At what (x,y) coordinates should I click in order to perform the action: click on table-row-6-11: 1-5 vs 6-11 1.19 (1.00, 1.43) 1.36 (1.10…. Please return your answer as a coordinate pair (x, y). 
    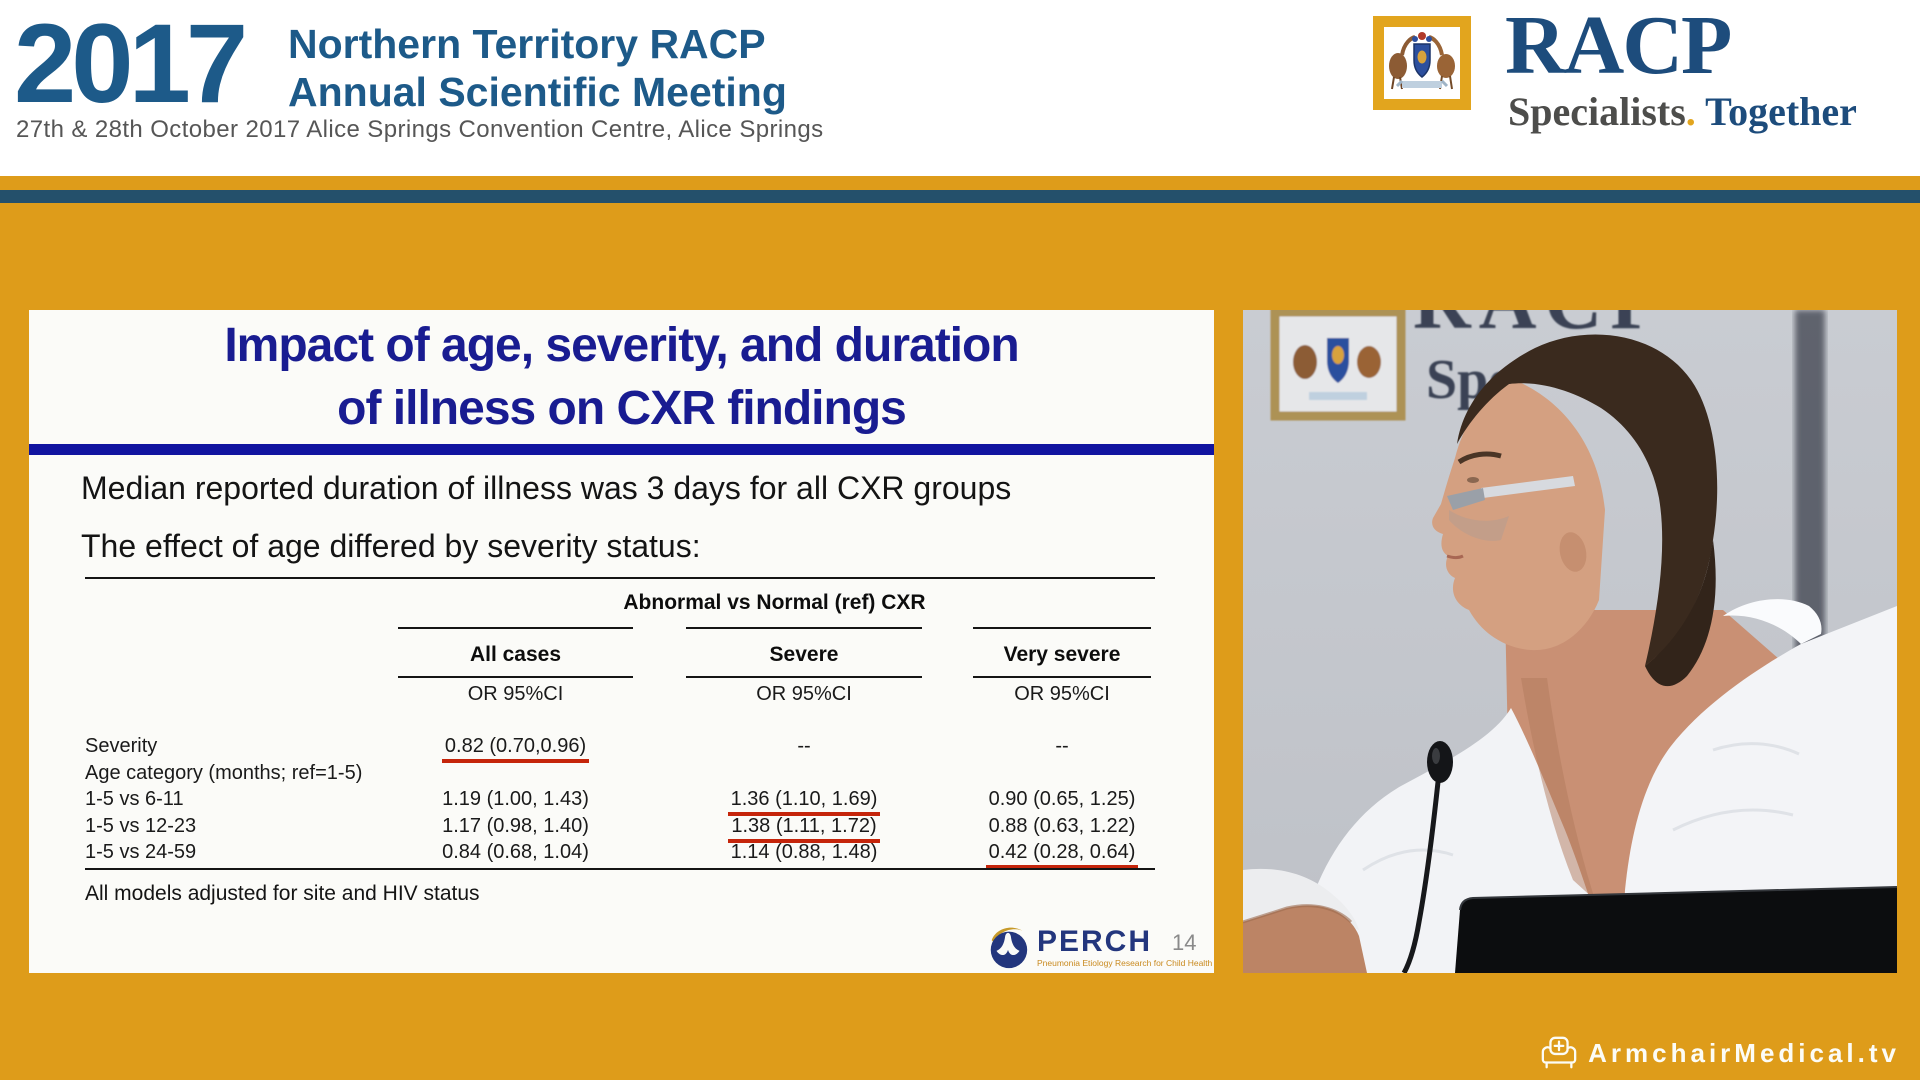
    Looking at the image, I should click on (620, 802).